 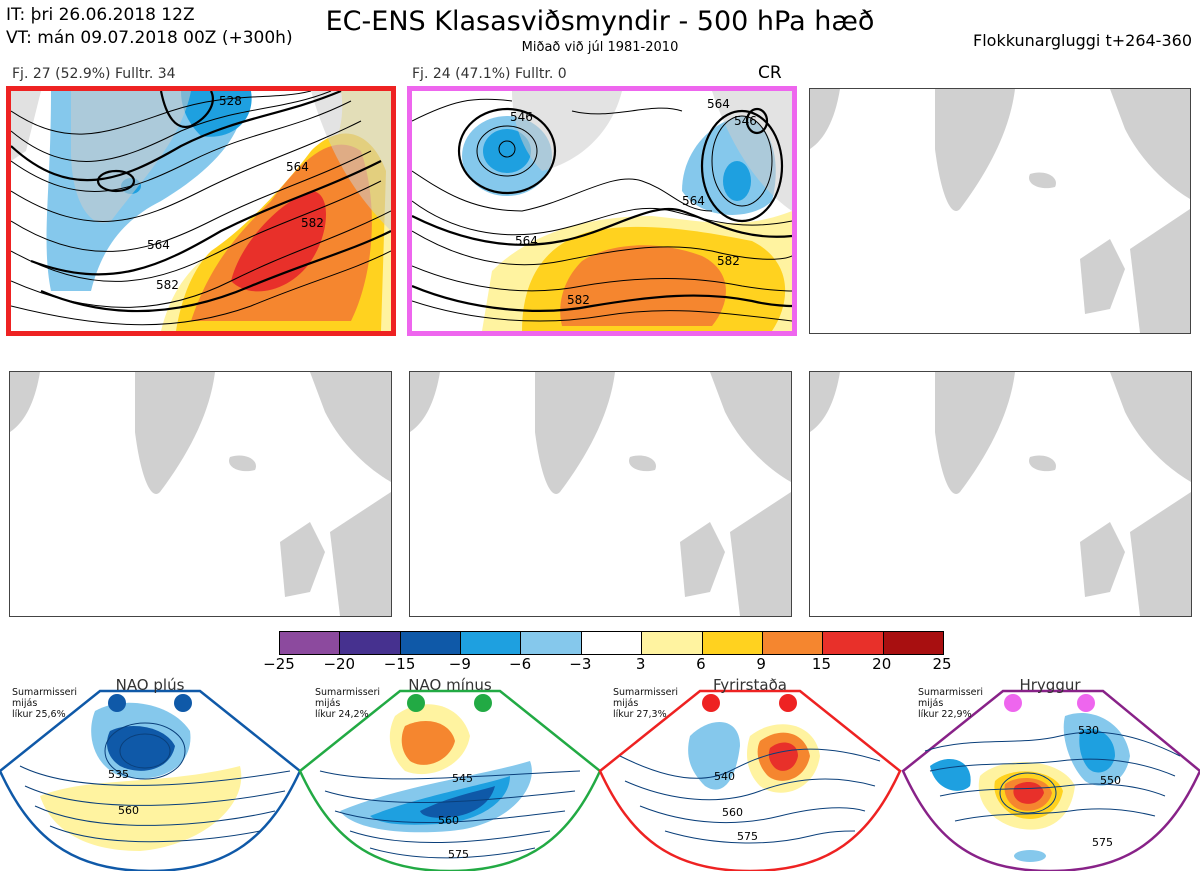 What do you see at coordinates (1050, 685) in the screenshot?
I see `regime-title: Hryggur` at bounding box center [1050, 685].